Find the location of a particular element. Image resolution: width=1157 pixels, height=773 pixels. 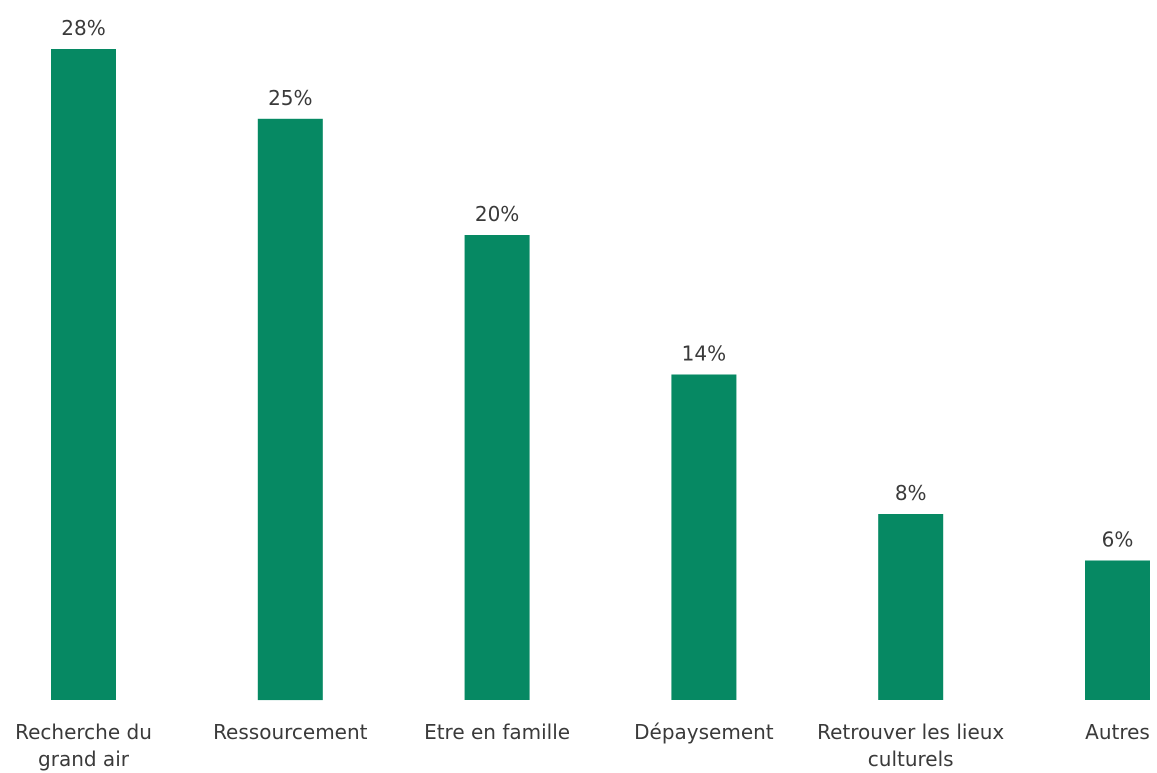

category-label-line: Recherche du is located at coordinates (83, 732).